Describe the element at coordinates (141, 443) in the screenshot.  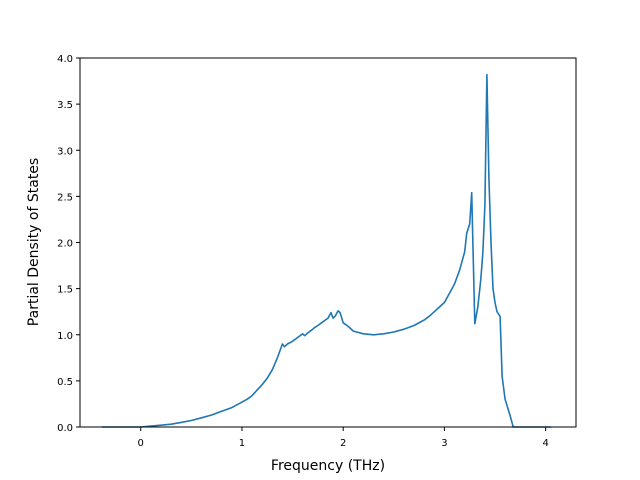
I see `x-tick-label: 0` at that location.